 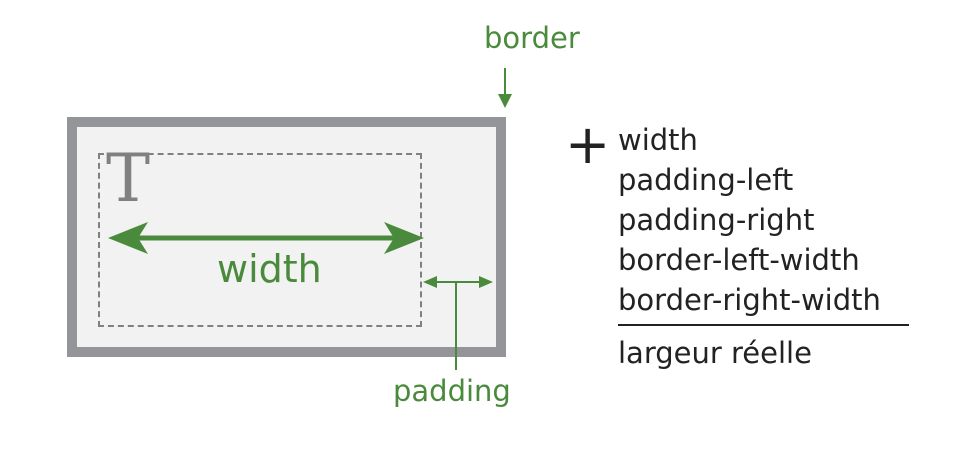 What do you see at coordinates (658, 140) in the screenshot?
I see `formula-term: width` at bounding box center [658, 140].